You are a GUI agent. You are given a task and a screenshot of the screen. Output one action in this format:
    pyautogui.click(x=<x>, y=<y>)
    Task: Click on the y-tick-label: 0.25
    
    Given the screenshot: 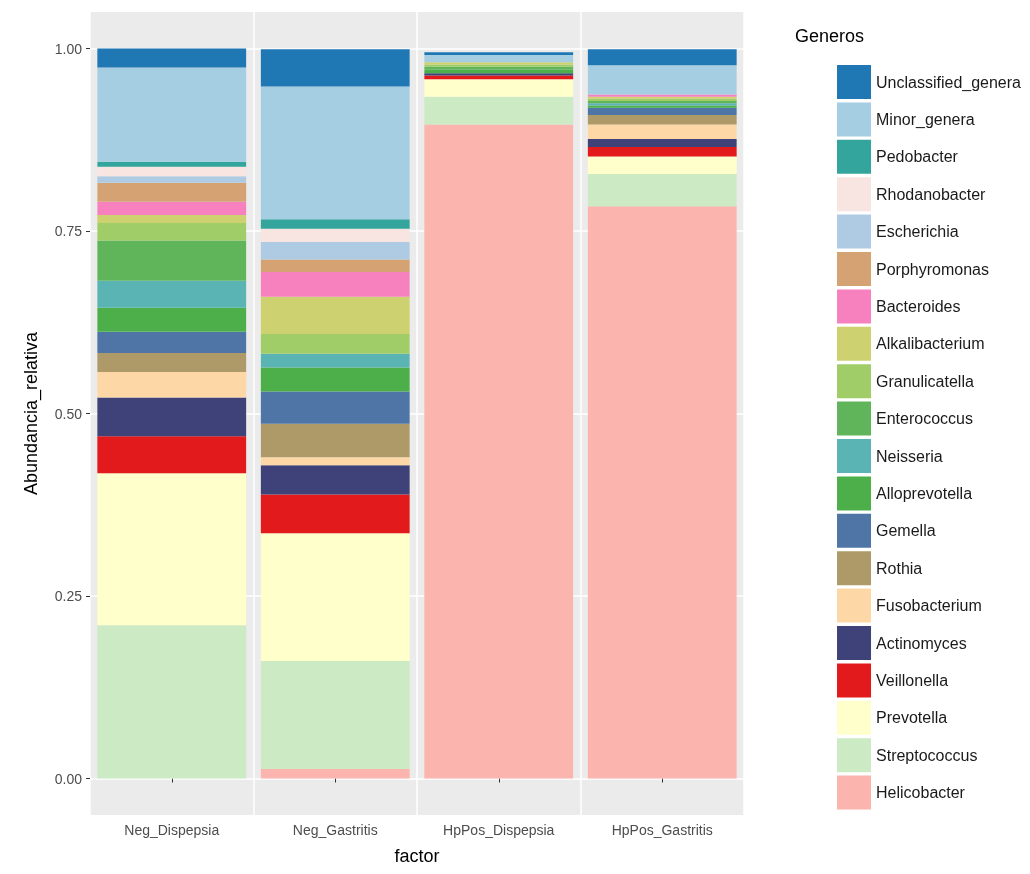 What is the action you would take?
    pyautogui.click(x=68, y=596)
    